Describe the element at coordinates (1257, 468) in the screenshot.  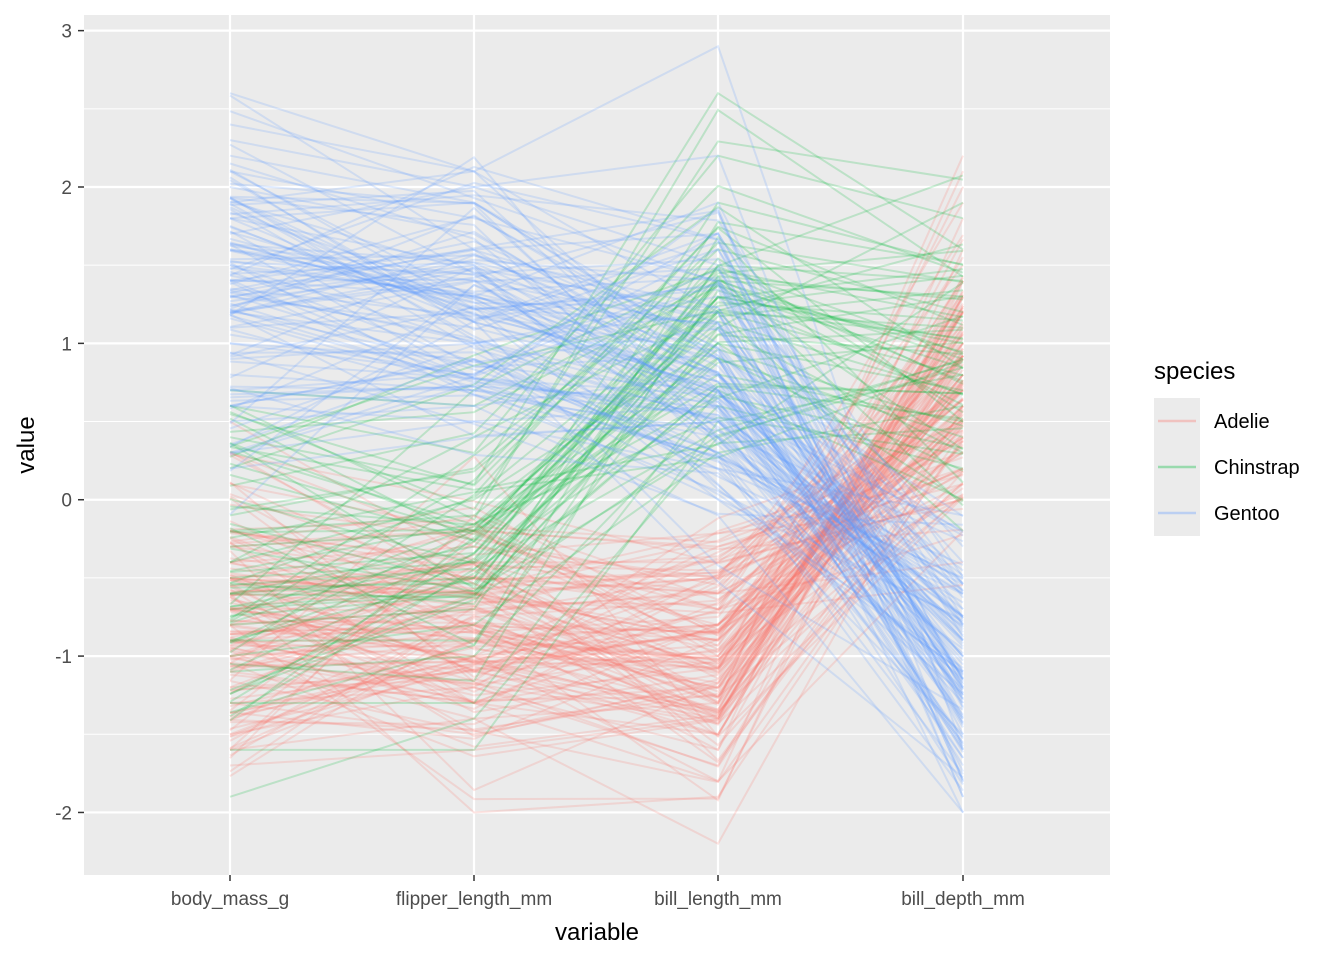
I see `legend-label-chinstrap: Chinstrap` at that location.